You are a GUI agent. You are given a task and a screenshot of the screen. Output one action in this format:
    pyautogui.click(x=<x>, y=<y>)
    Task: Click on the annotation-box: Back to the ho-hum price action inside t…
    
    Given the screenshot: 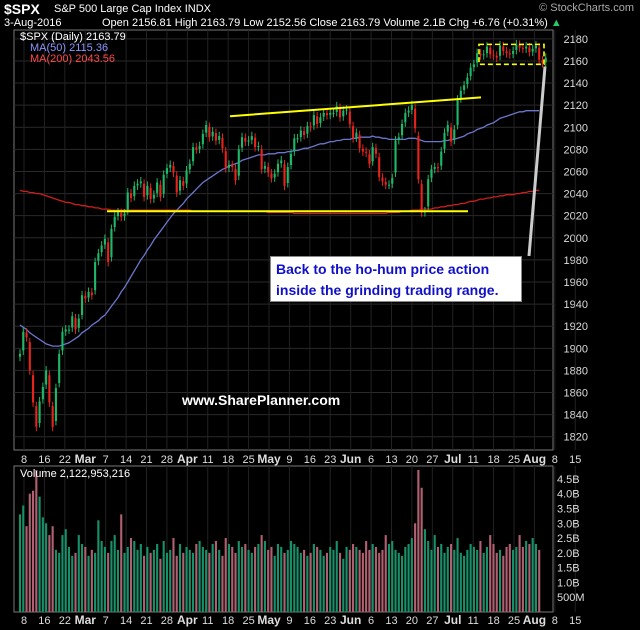 What is the action you would take?
    pyautogui.click(x=396, y=279)
    